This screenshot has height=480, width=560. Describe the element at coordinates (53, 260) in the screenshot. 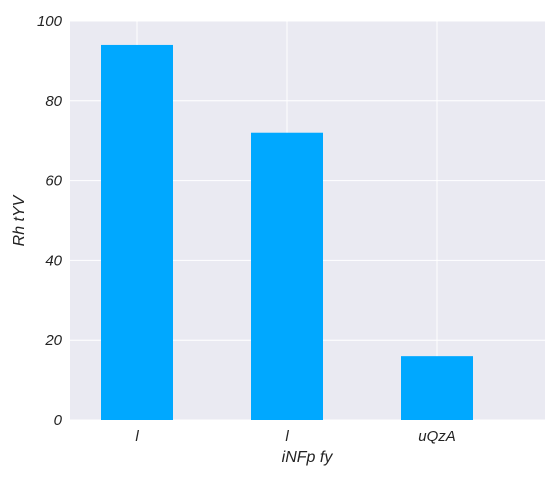

I see `y-tick-label: 40` at that location.